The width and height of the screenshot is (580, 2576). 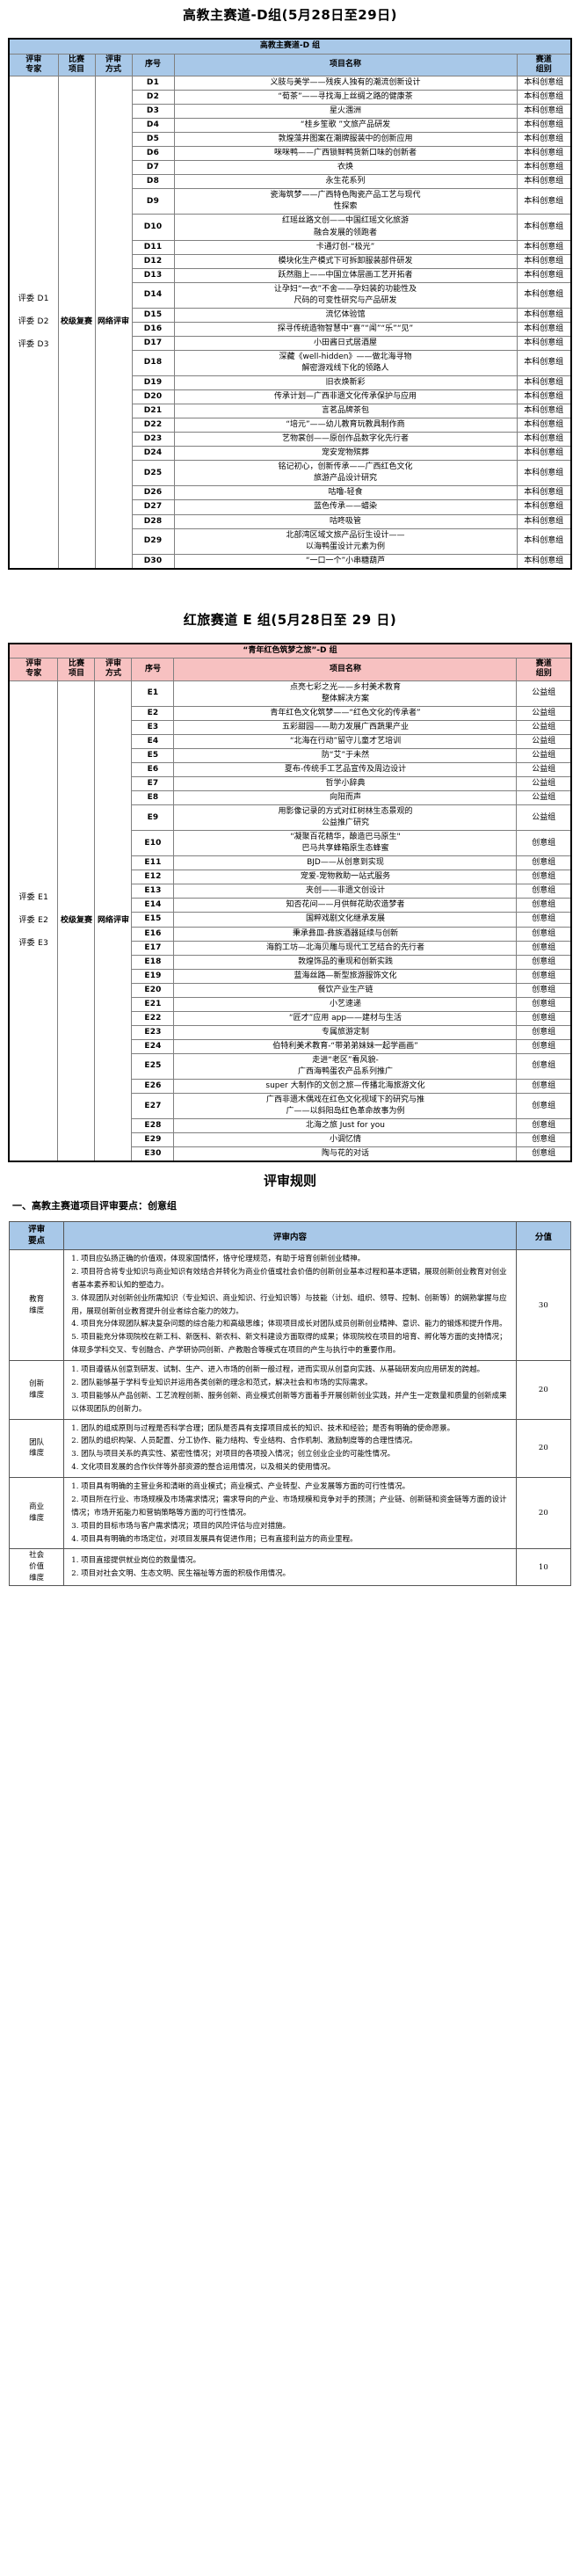 I want to click on row-project-name: “培元”——幼儿教育玩教具制作商, so click(x=346, y=425).